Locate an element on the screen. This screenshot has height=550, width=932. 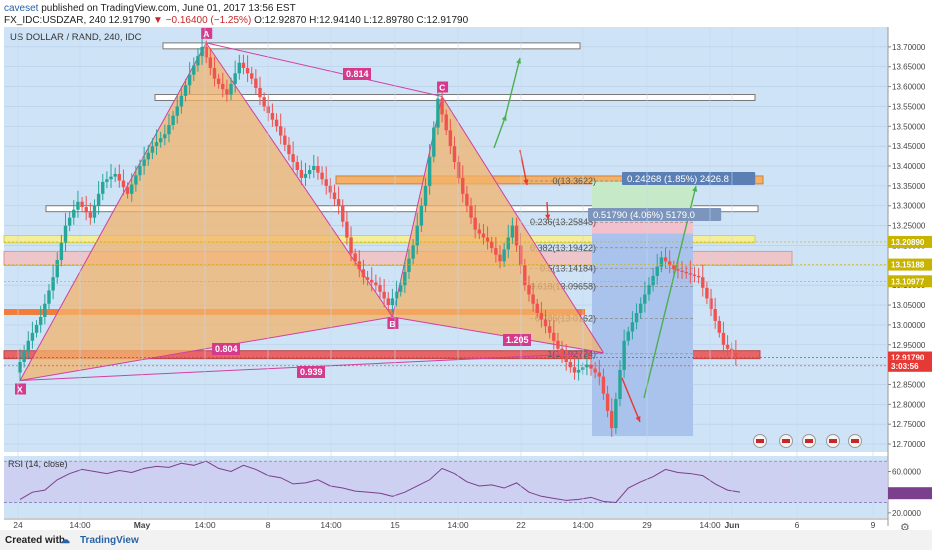
price-label-bg is located at coordinates (910, 264).